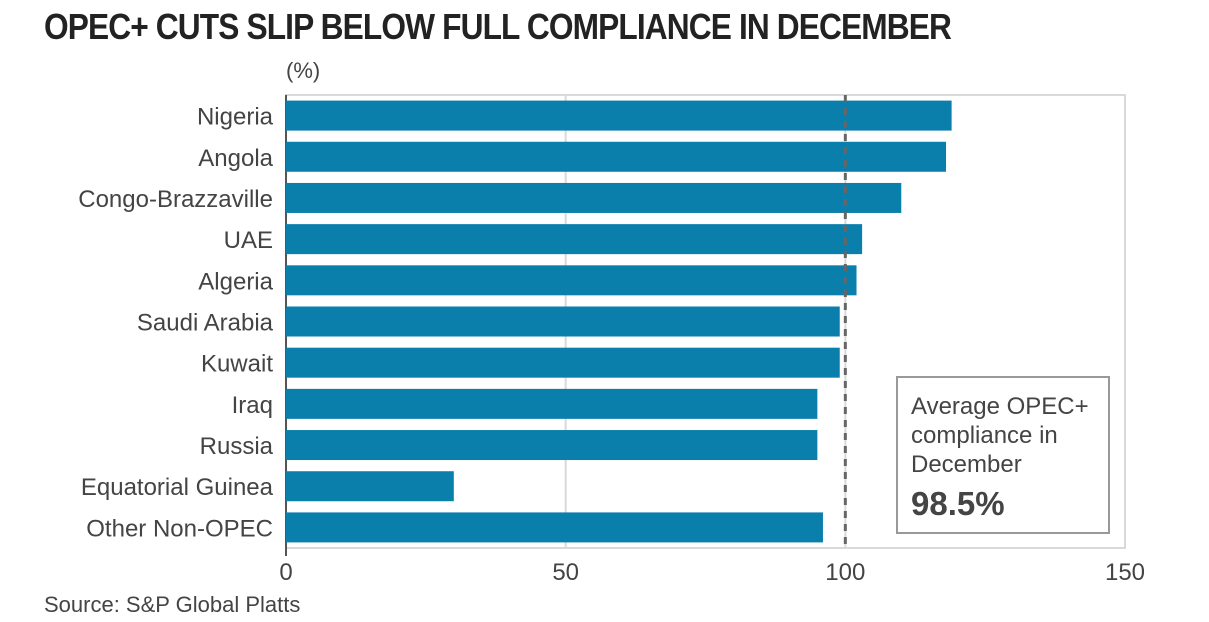 The height and width of the screenshot is (622, 1209). What do you see at coordinates (285, 572) in the screenshot?
I see `x-tick-label: 0` at bounding box center [285, 572].